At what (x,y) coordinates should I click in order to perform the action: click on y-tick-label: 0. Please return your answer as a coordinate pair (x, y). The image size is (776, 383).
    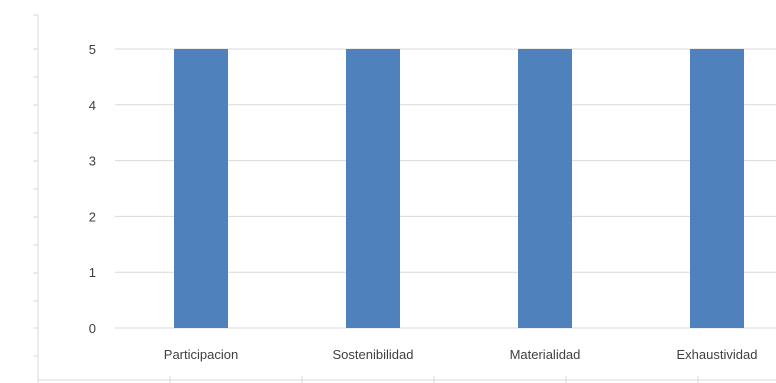
    Looking at the image, I should click on (92, 328).